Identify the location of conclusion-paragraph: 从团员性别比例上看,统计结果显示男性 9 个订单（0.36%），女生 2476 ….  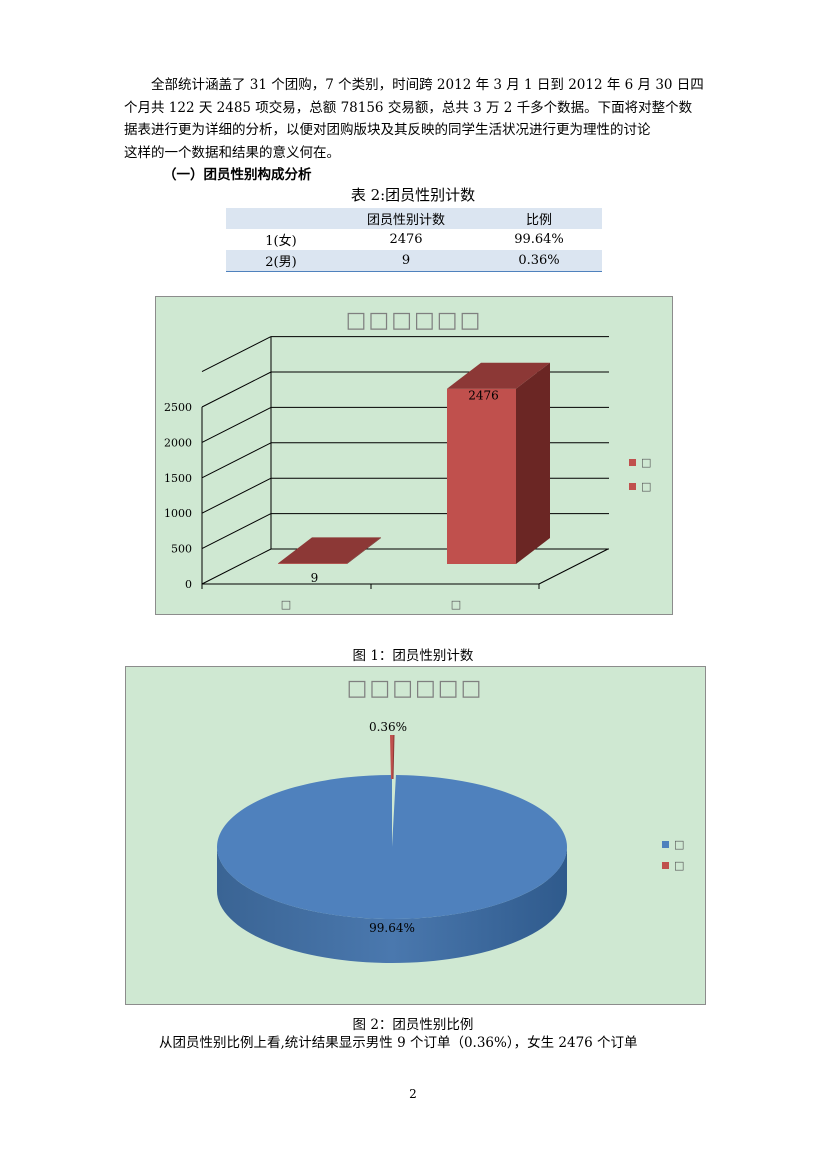
(398, 1043).